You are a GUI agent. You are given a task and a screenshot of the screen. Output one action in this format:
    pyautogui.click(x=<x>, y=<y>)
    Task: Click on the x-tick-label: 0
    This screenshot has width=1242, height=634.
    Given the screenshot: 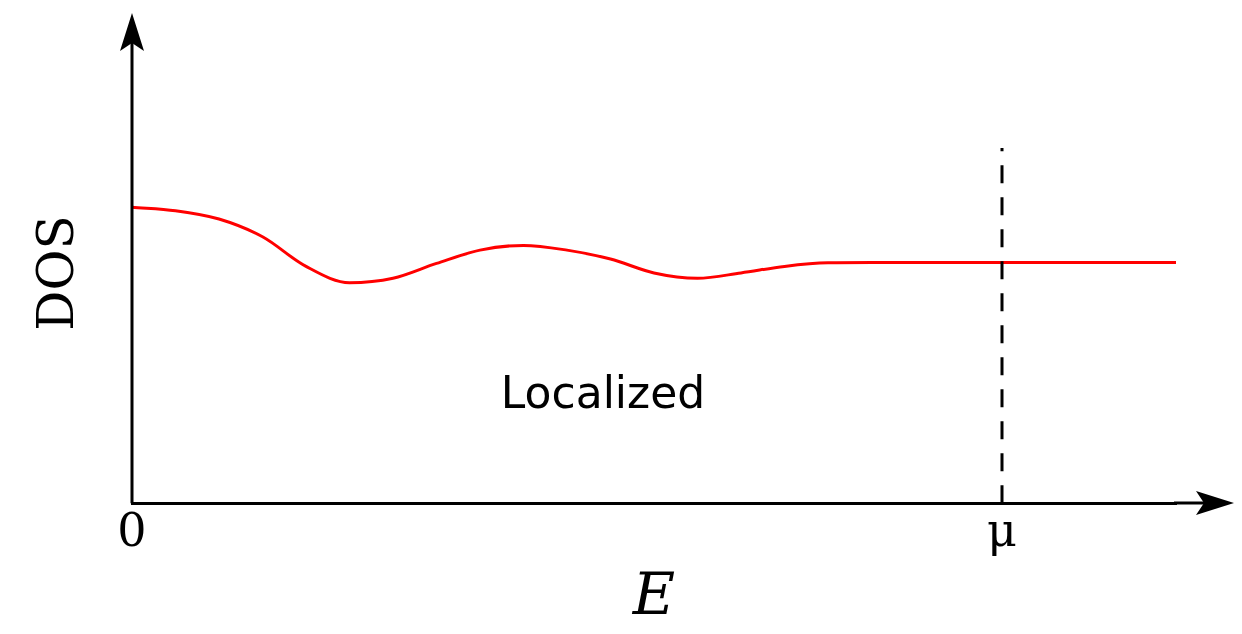 What is the action you would take?
    pyautogui.click(x=132, y=529)
    